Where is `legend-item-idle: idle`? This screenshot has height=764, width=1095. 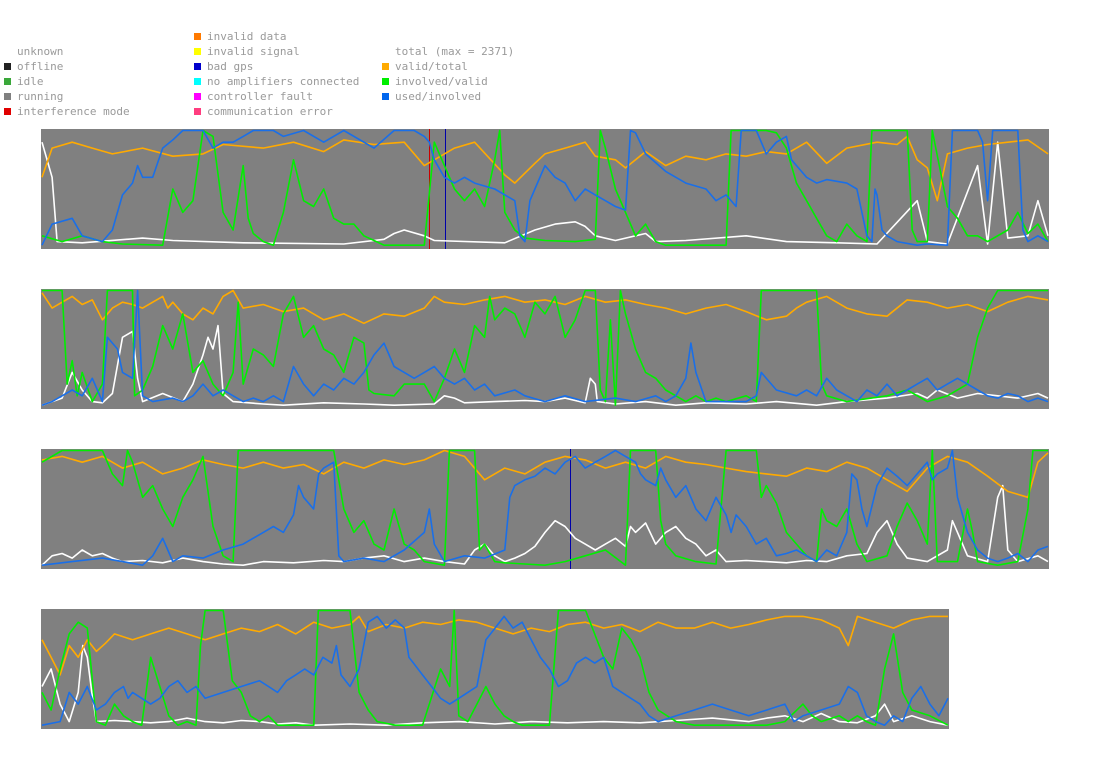 legend-item-idle: idle is located at coordinates (24, 81).